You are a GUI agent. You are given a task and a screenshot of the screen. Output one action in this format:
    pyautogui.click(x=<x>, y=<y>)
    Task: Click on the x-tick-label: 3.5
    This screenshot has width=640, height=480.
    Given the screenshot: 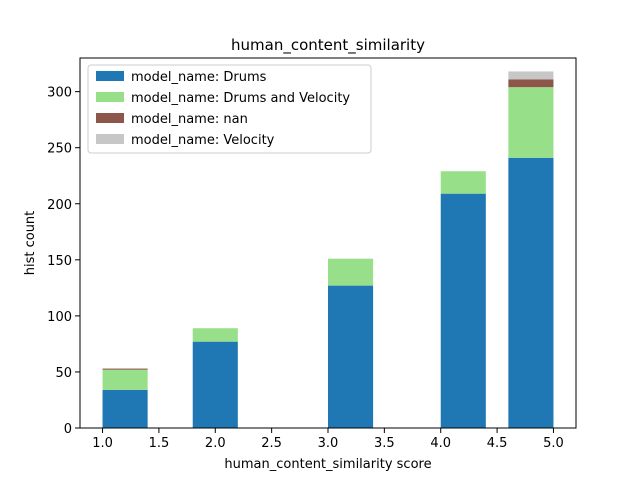 What is the action you would take?
    pyautogui.click(x=384, y=443)
    